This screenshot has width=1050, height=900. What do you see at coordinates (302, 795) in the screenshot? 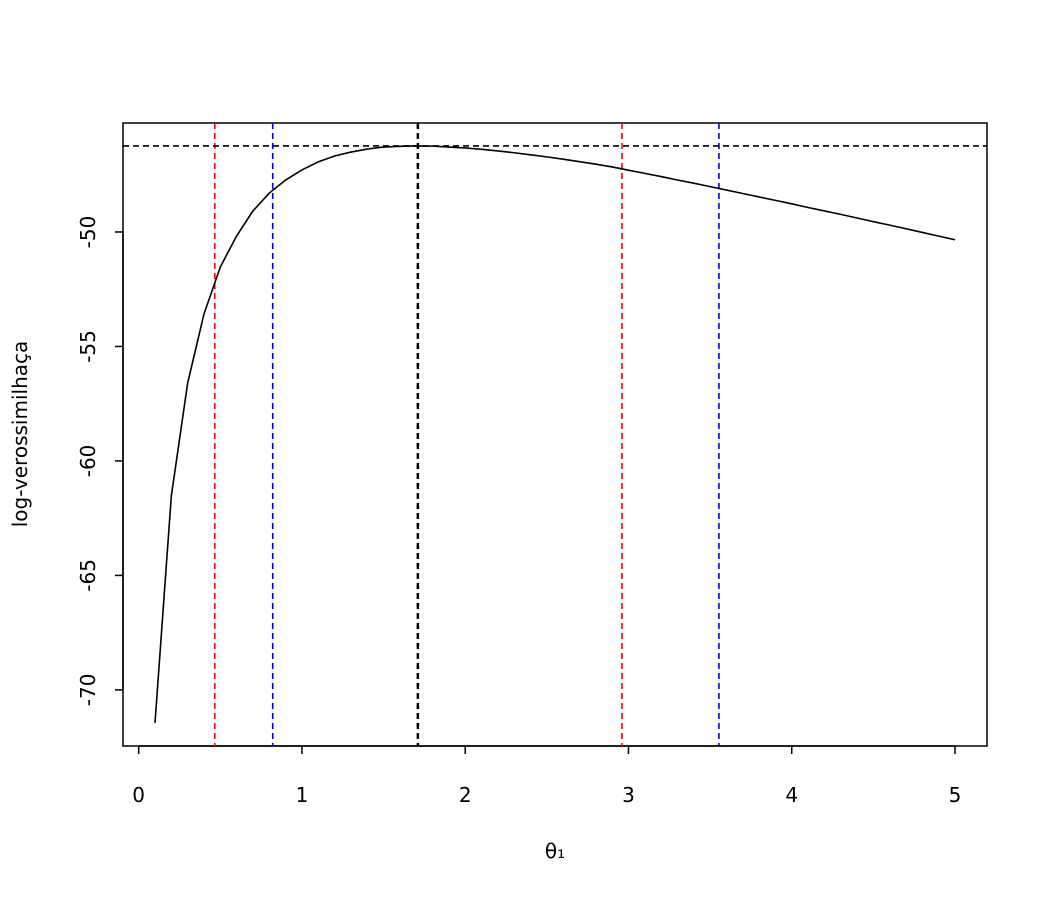
I see `x-tick-label: 1` at bounding box center [302, 795].